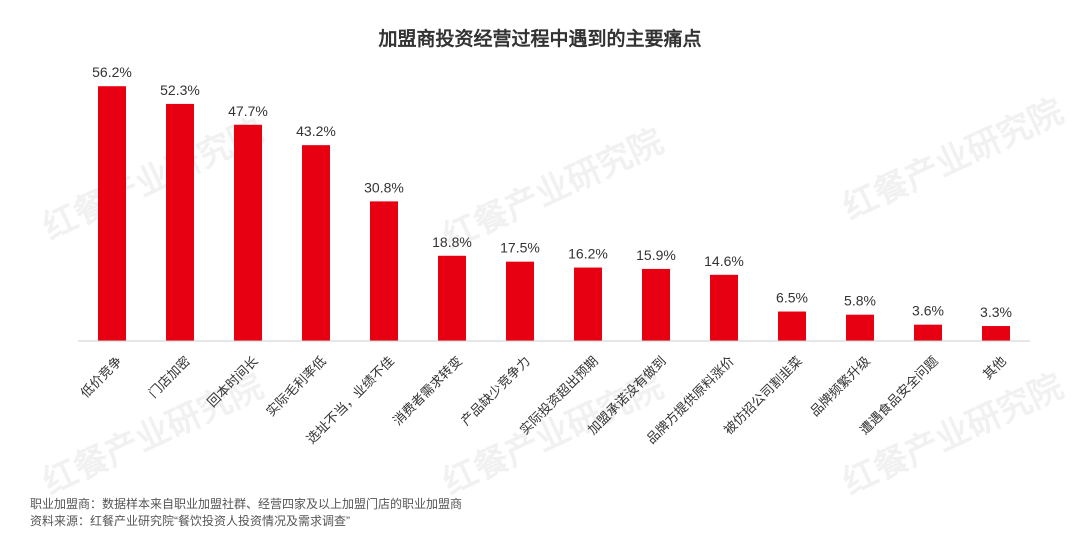 This screenshot has width=1080, height=536. Describe the element at coordinates (427, 390) in the screenshot. I see `category-label-6: 消费者需求转变` at that location.